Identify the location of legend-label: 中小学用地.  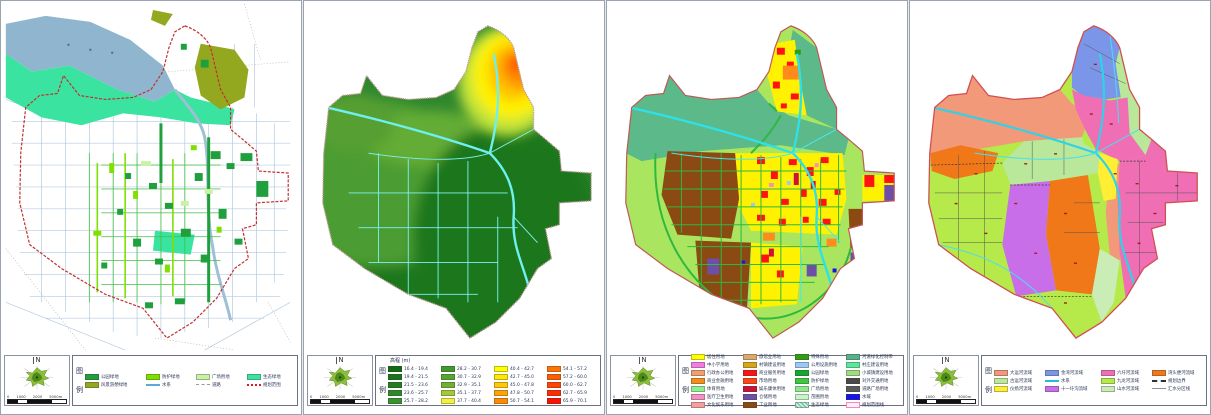
(718, 365).